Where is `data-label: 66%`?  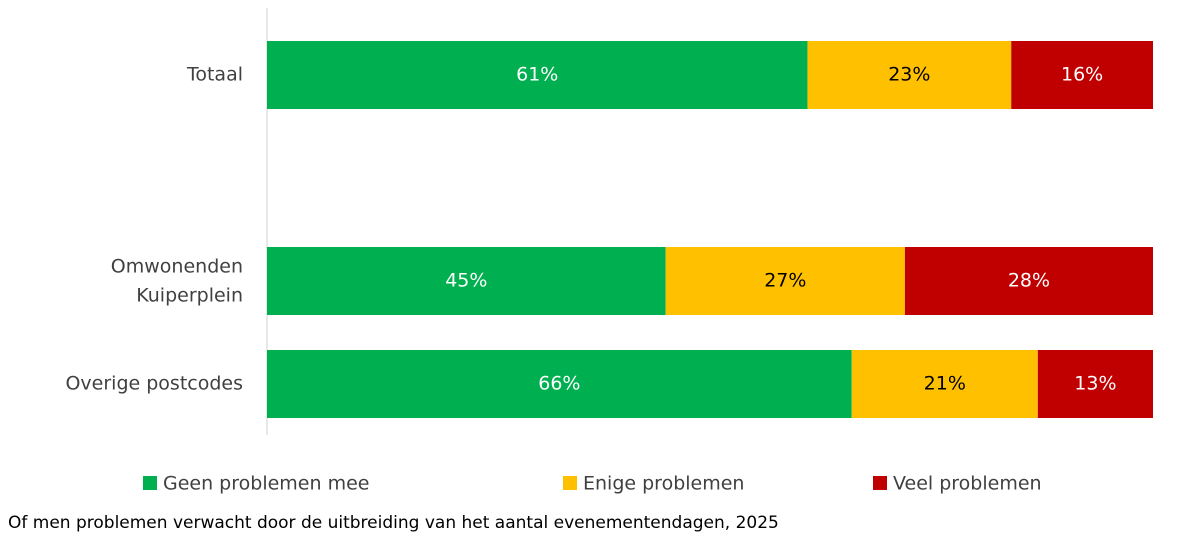 data-label: 66% is located at coordinates (559, 384).